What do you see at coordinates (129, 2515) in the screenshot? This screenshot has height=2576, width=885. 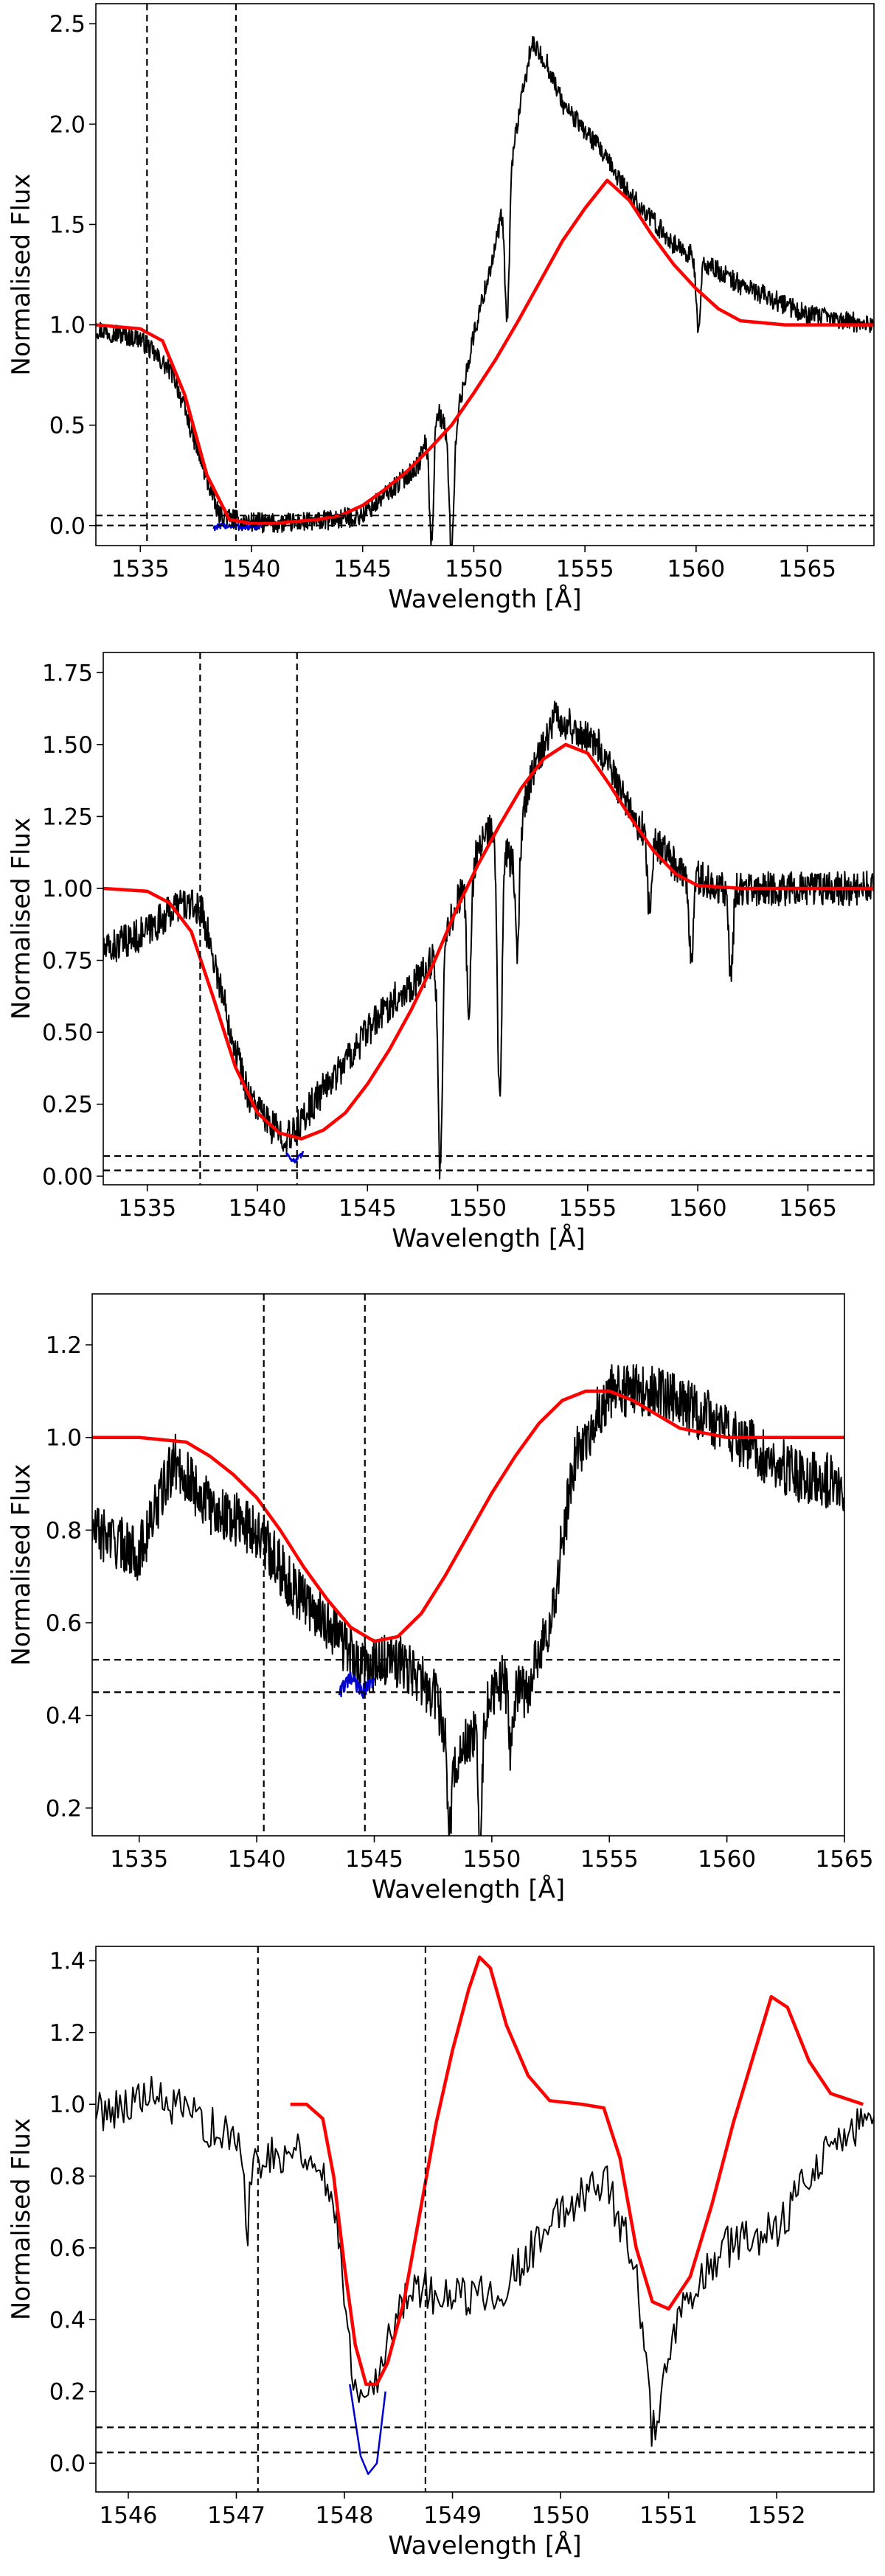 I see `x-tick-label: 1546` at bounding box center [129, 2515].